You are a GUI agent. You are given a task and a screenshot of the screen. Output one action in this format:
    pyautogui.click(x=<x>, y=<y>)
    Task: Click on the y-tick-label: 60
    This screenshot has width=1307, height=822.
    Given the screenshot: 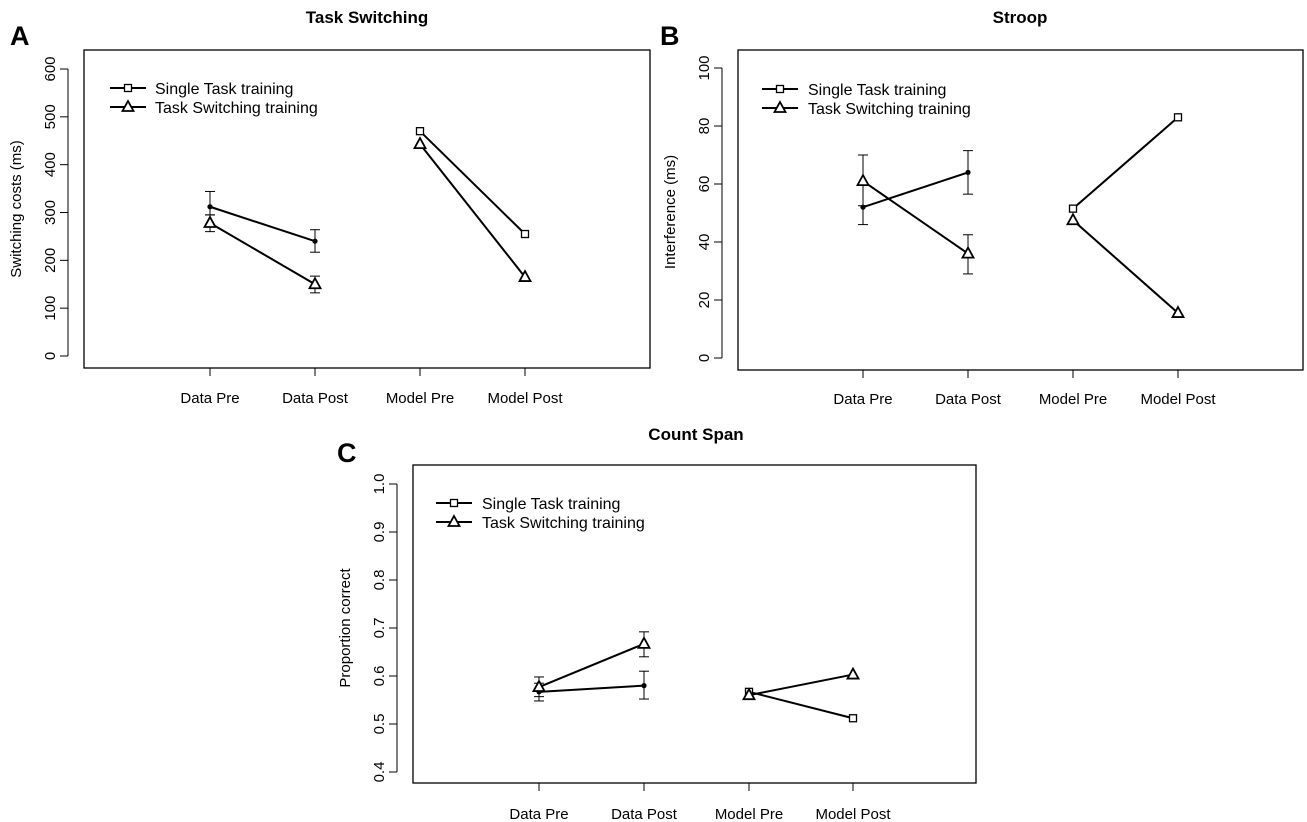 What is the action you would take?
    pyautogui.click(x=704, y=184)
    